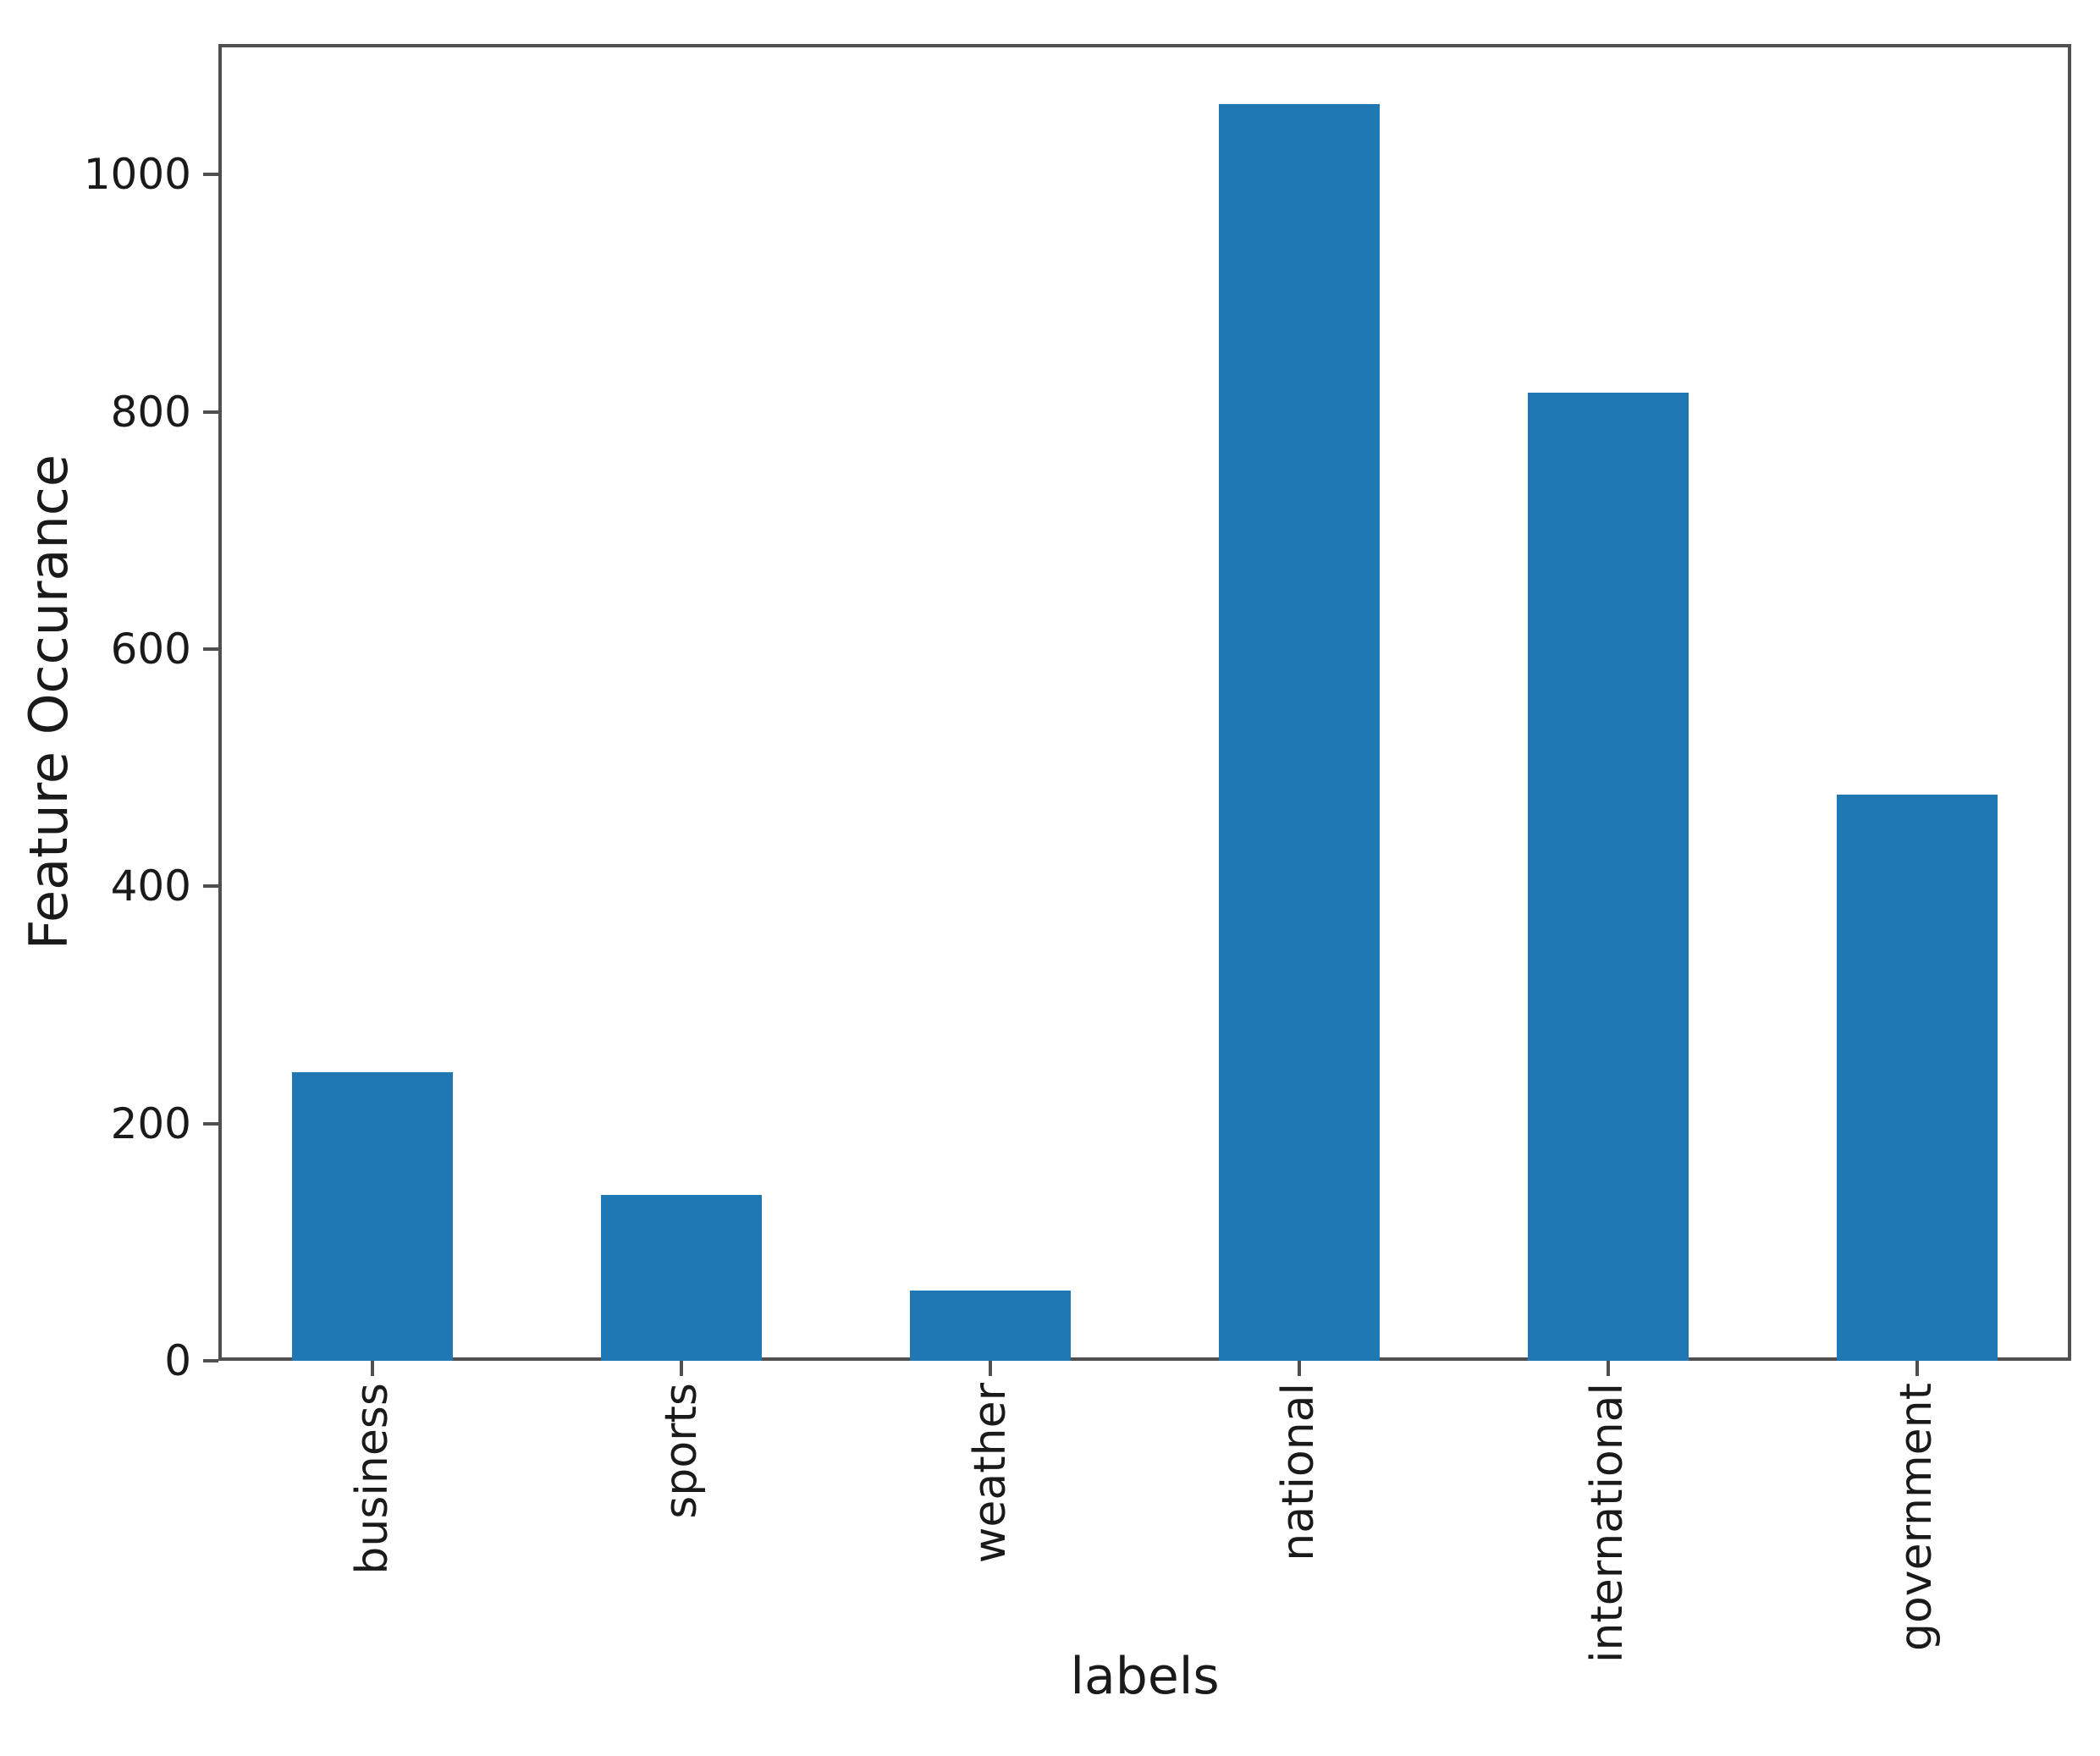 The width and height of the screenshot is (2100, 1756). Describe the element at coordinates (1608, 877) in the screenshot. I see `bar-international` at that location.